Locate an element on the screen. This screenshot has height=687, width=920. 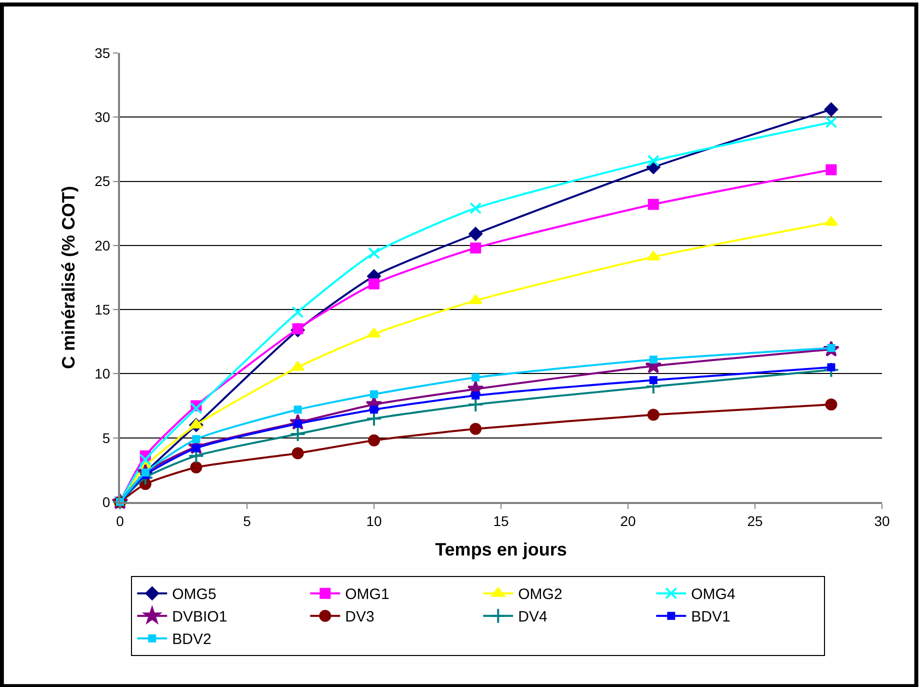
x-tick-label: 25 is located at coordinates (755, 520).